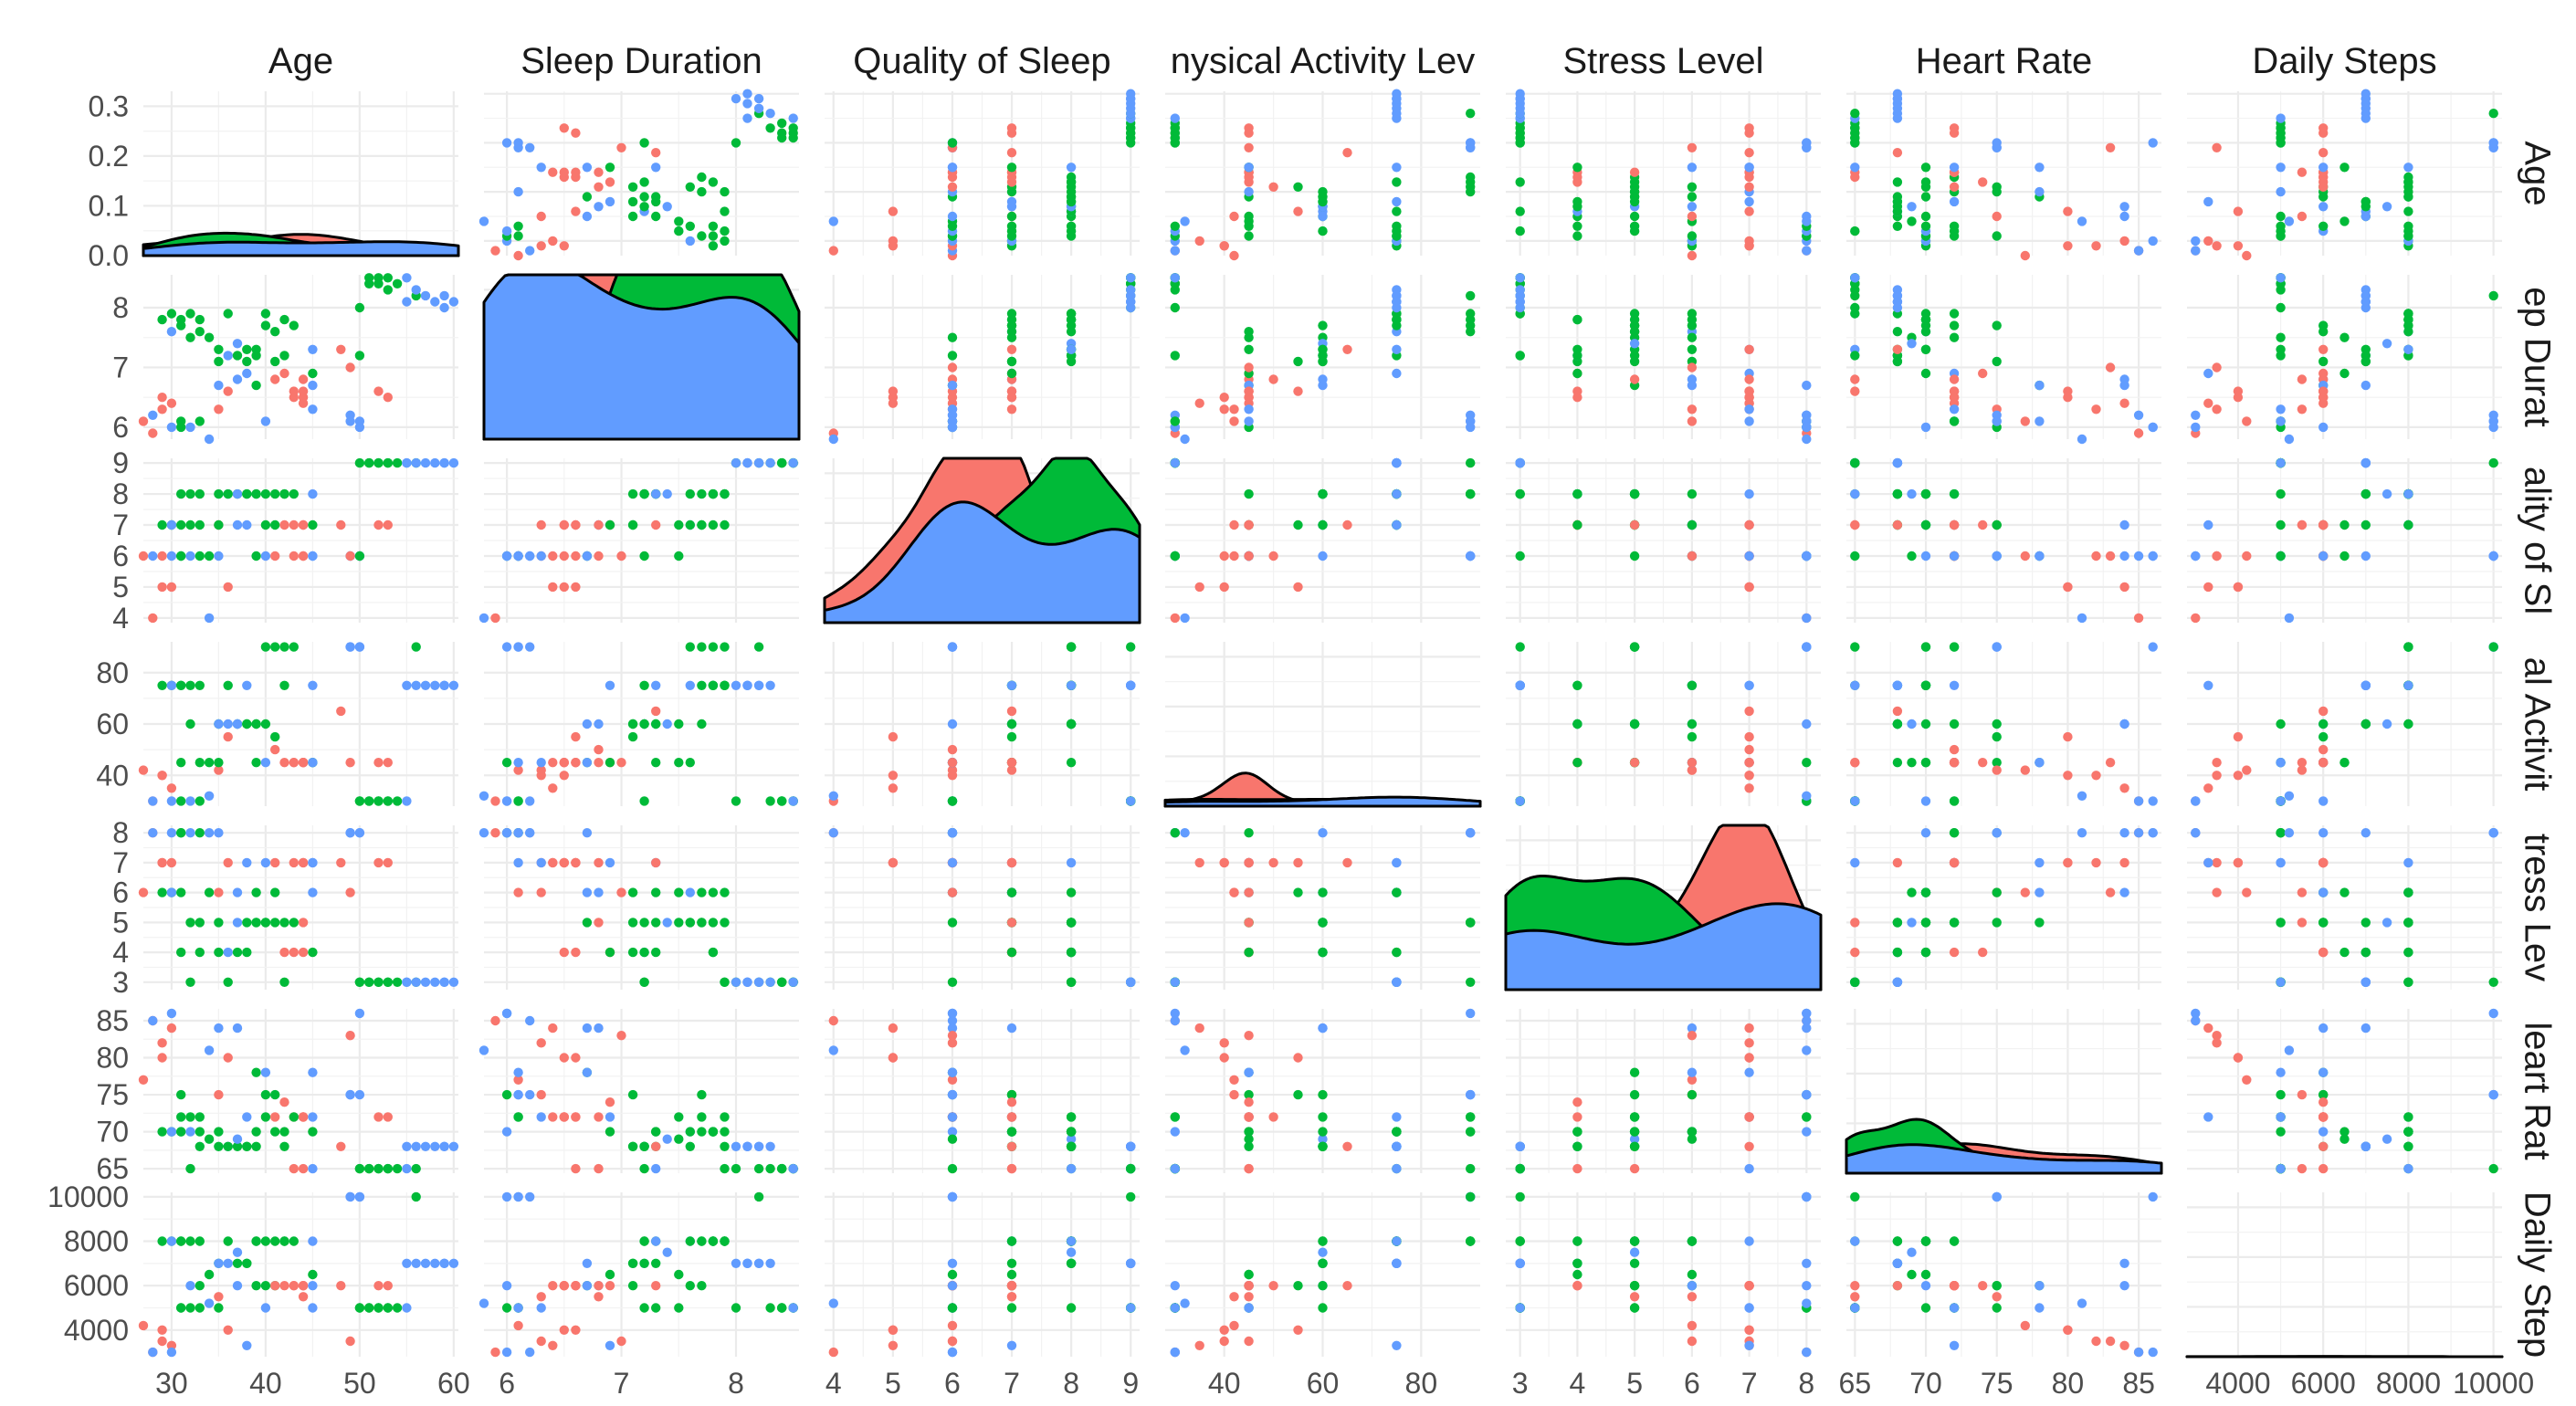 This screenshot has height=1406, width=2576. Describe the element at coordinates (2537, 724) in the screenshot. I see `row-strip-label: al Activit` at that location.